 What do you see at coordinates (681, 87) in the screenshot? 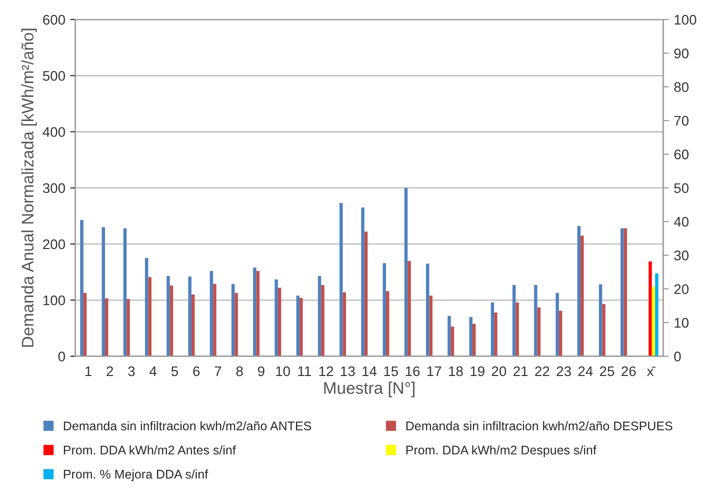
I see `y2-tick-label: 80` at bounding box center [681, 87].